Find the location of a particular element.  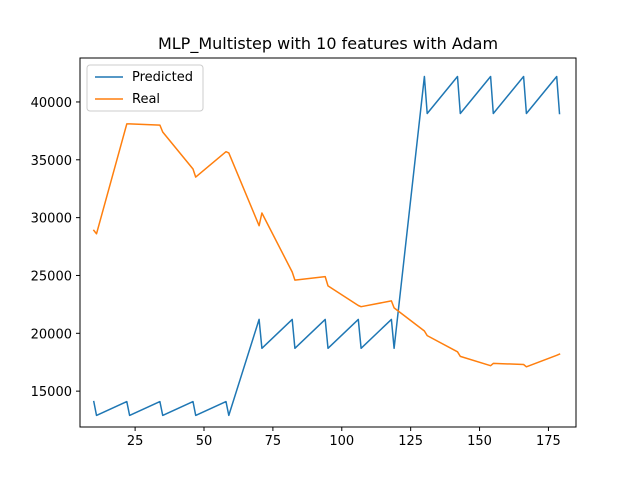

x-tick-label: 75 is located at coordinates (273, 441).